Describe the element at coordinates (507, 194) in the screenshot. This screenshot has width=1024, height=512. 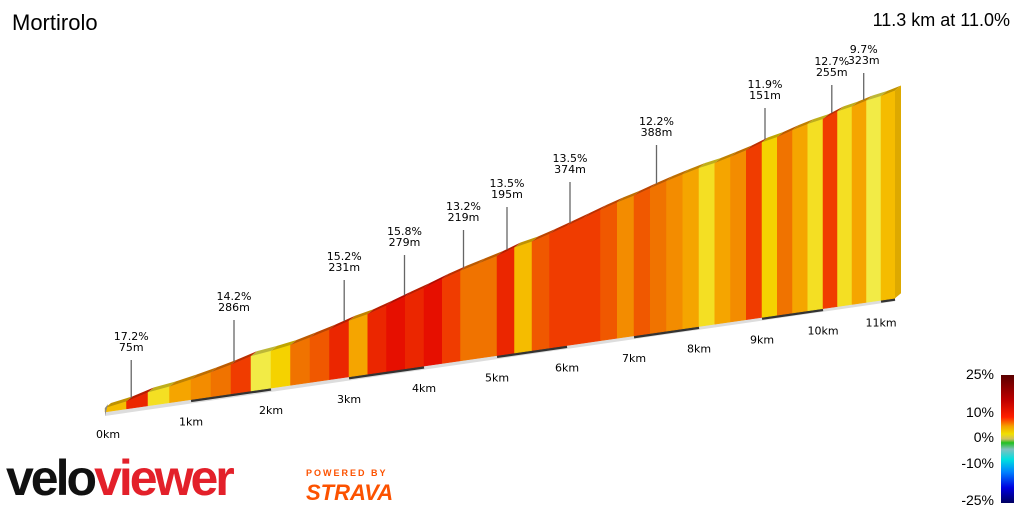
I see `annotation-length: 195m` at that location.